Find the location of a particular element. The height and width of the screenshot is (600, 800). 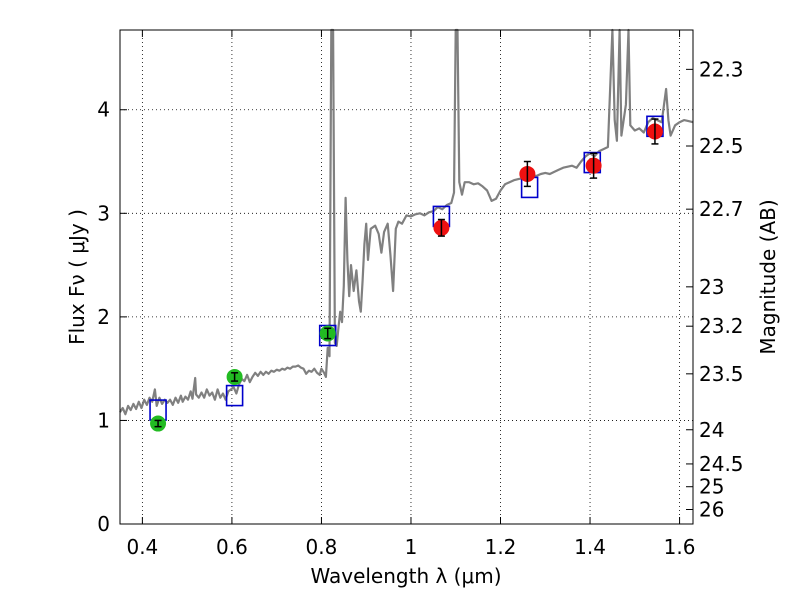

y-tick-label: 4 is located at coordinates (103, 110).